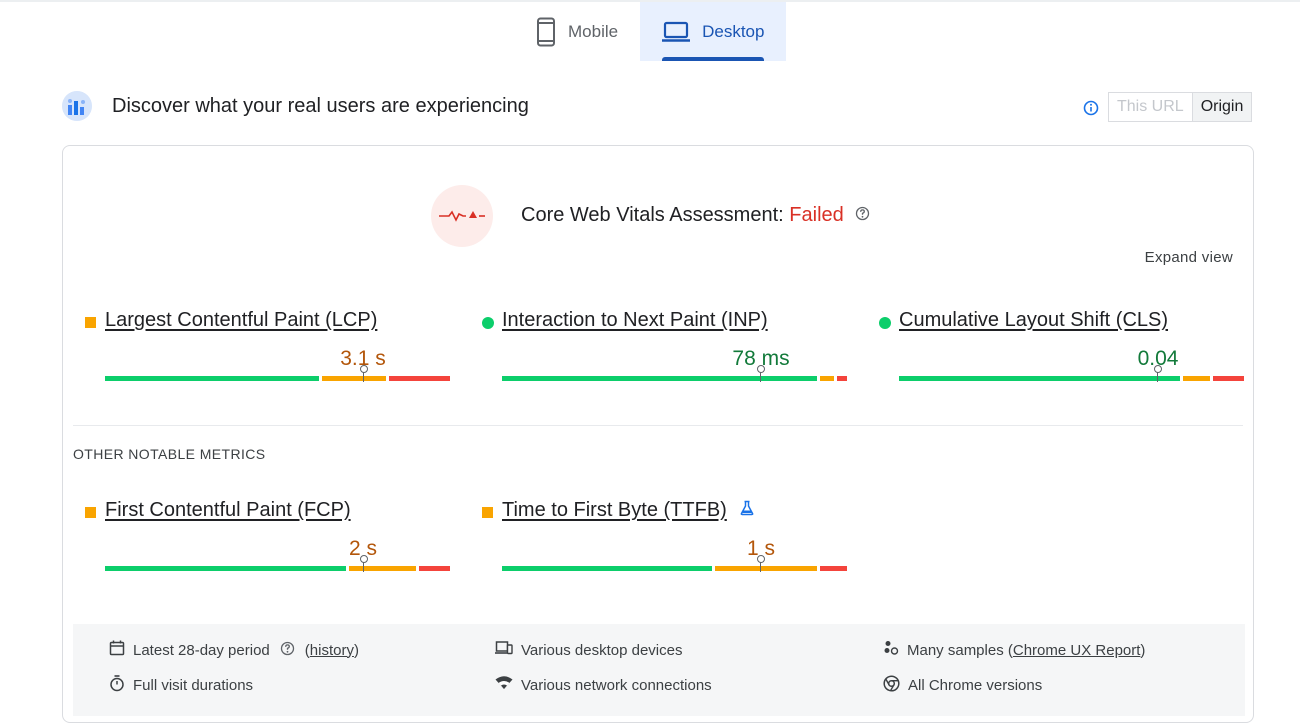 This screenshot has height=728, width=1300. What do you see at coordinates (664, 349) in the screenshot?
I see `metric-inp: Interaction to Next Paint (INP) 78 ms` at bounding box center [664, 349].